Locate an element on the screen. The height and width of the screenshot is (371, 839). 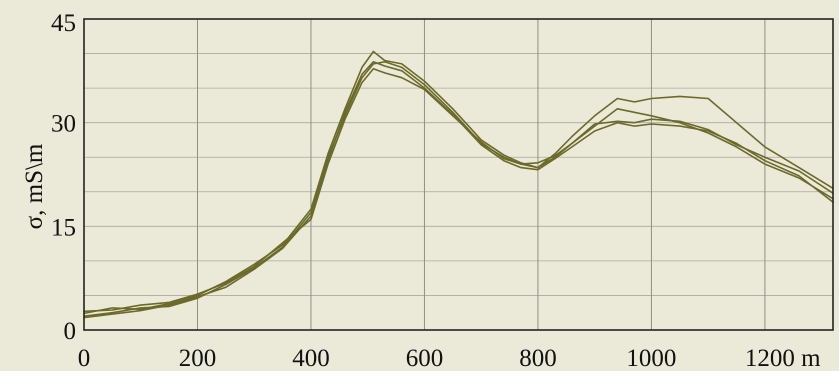
x-tick-label: 800 is located at coordinates (538, 358).